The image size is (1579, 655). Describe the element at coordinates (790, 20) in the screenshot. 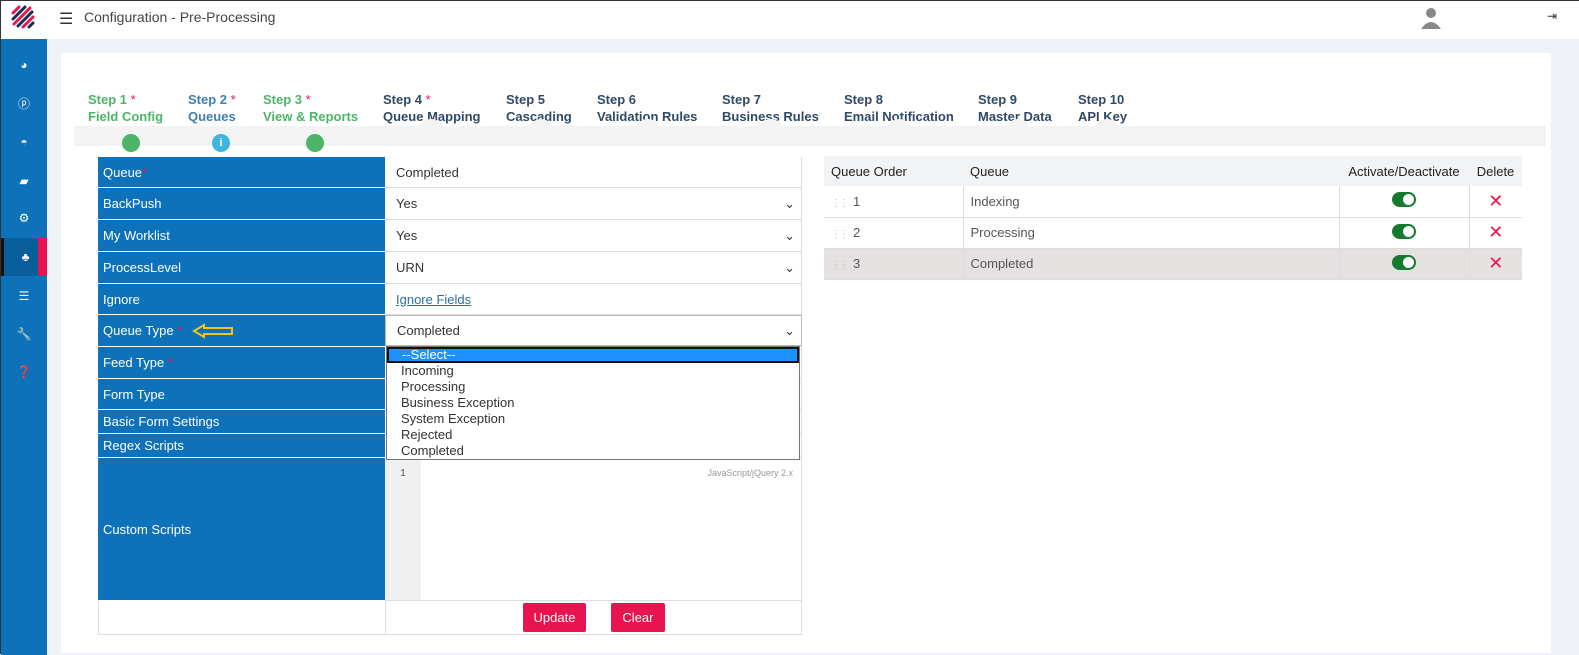

I see `app-header: ☰ Configuration - Pre-Processing ⇥` at that location.